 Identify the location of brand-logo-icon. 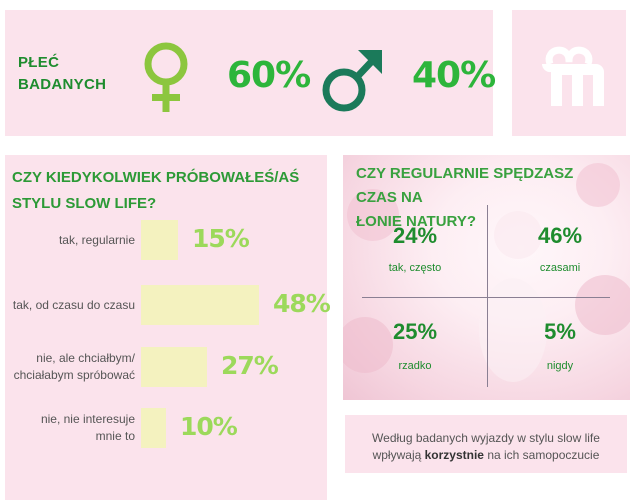
(572, 76).